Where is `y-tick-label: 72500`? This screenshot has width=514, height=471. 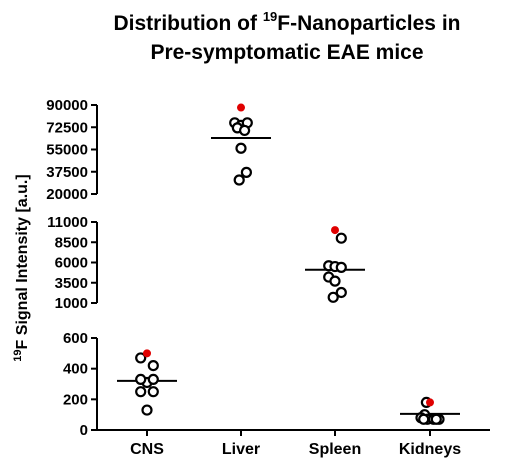 y-tick-label: 72500 is located at coordinates (67, 127).